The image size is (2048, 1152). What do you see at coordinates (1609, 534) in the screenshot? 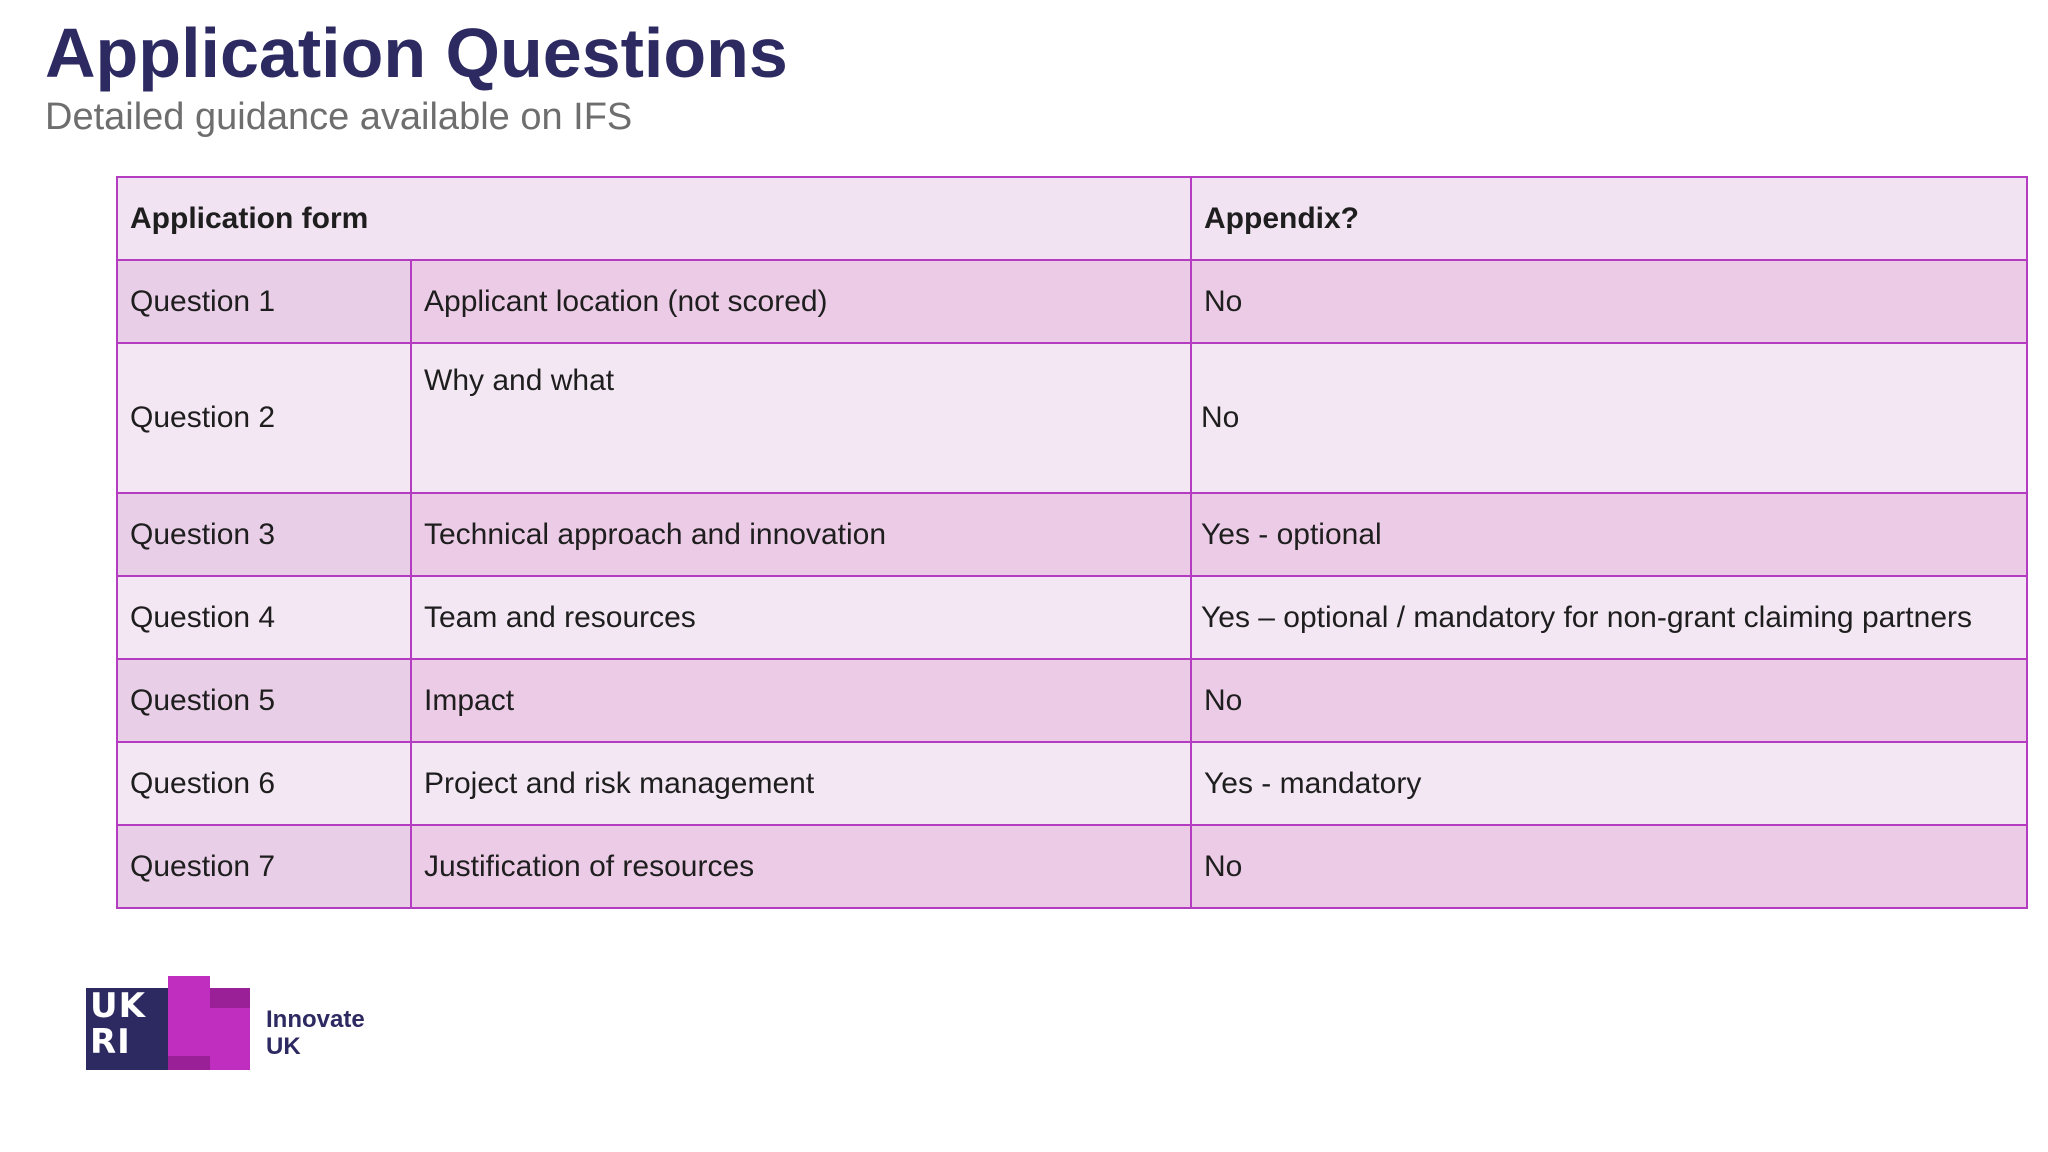
I see `appendix-value: Yes - optional` at bounding box center [1609, 534].